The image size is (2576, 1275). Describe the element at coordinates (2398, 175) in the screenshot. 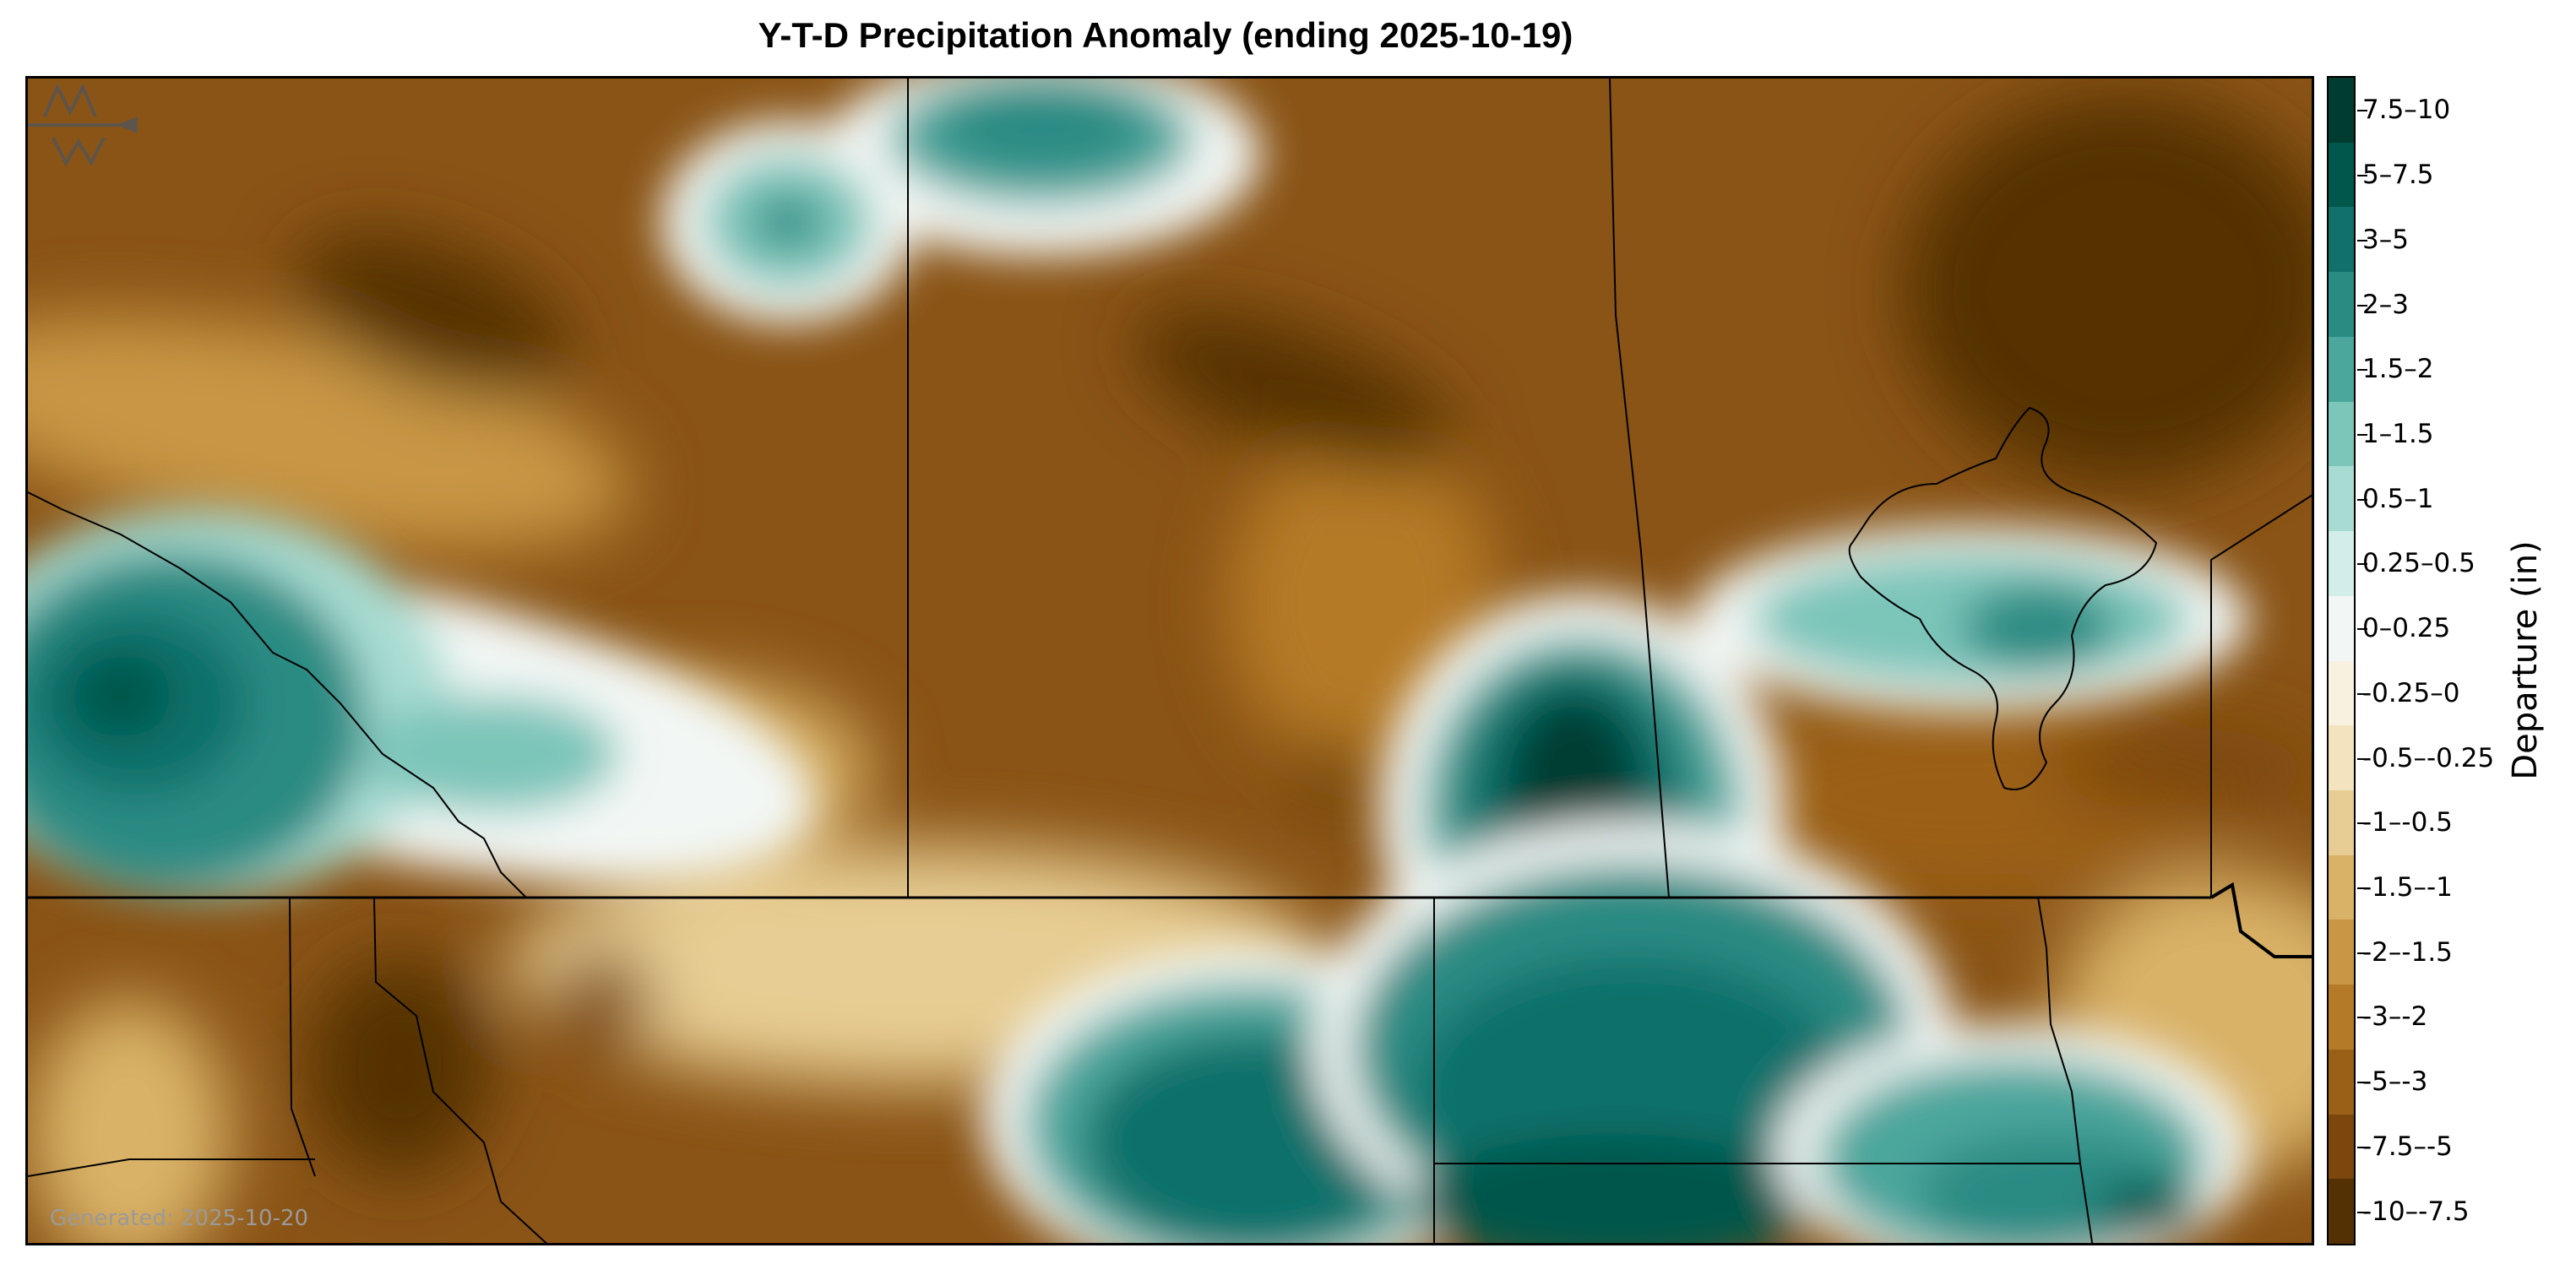

I see `colorbar-bin-label: 5–7.5` at that location.